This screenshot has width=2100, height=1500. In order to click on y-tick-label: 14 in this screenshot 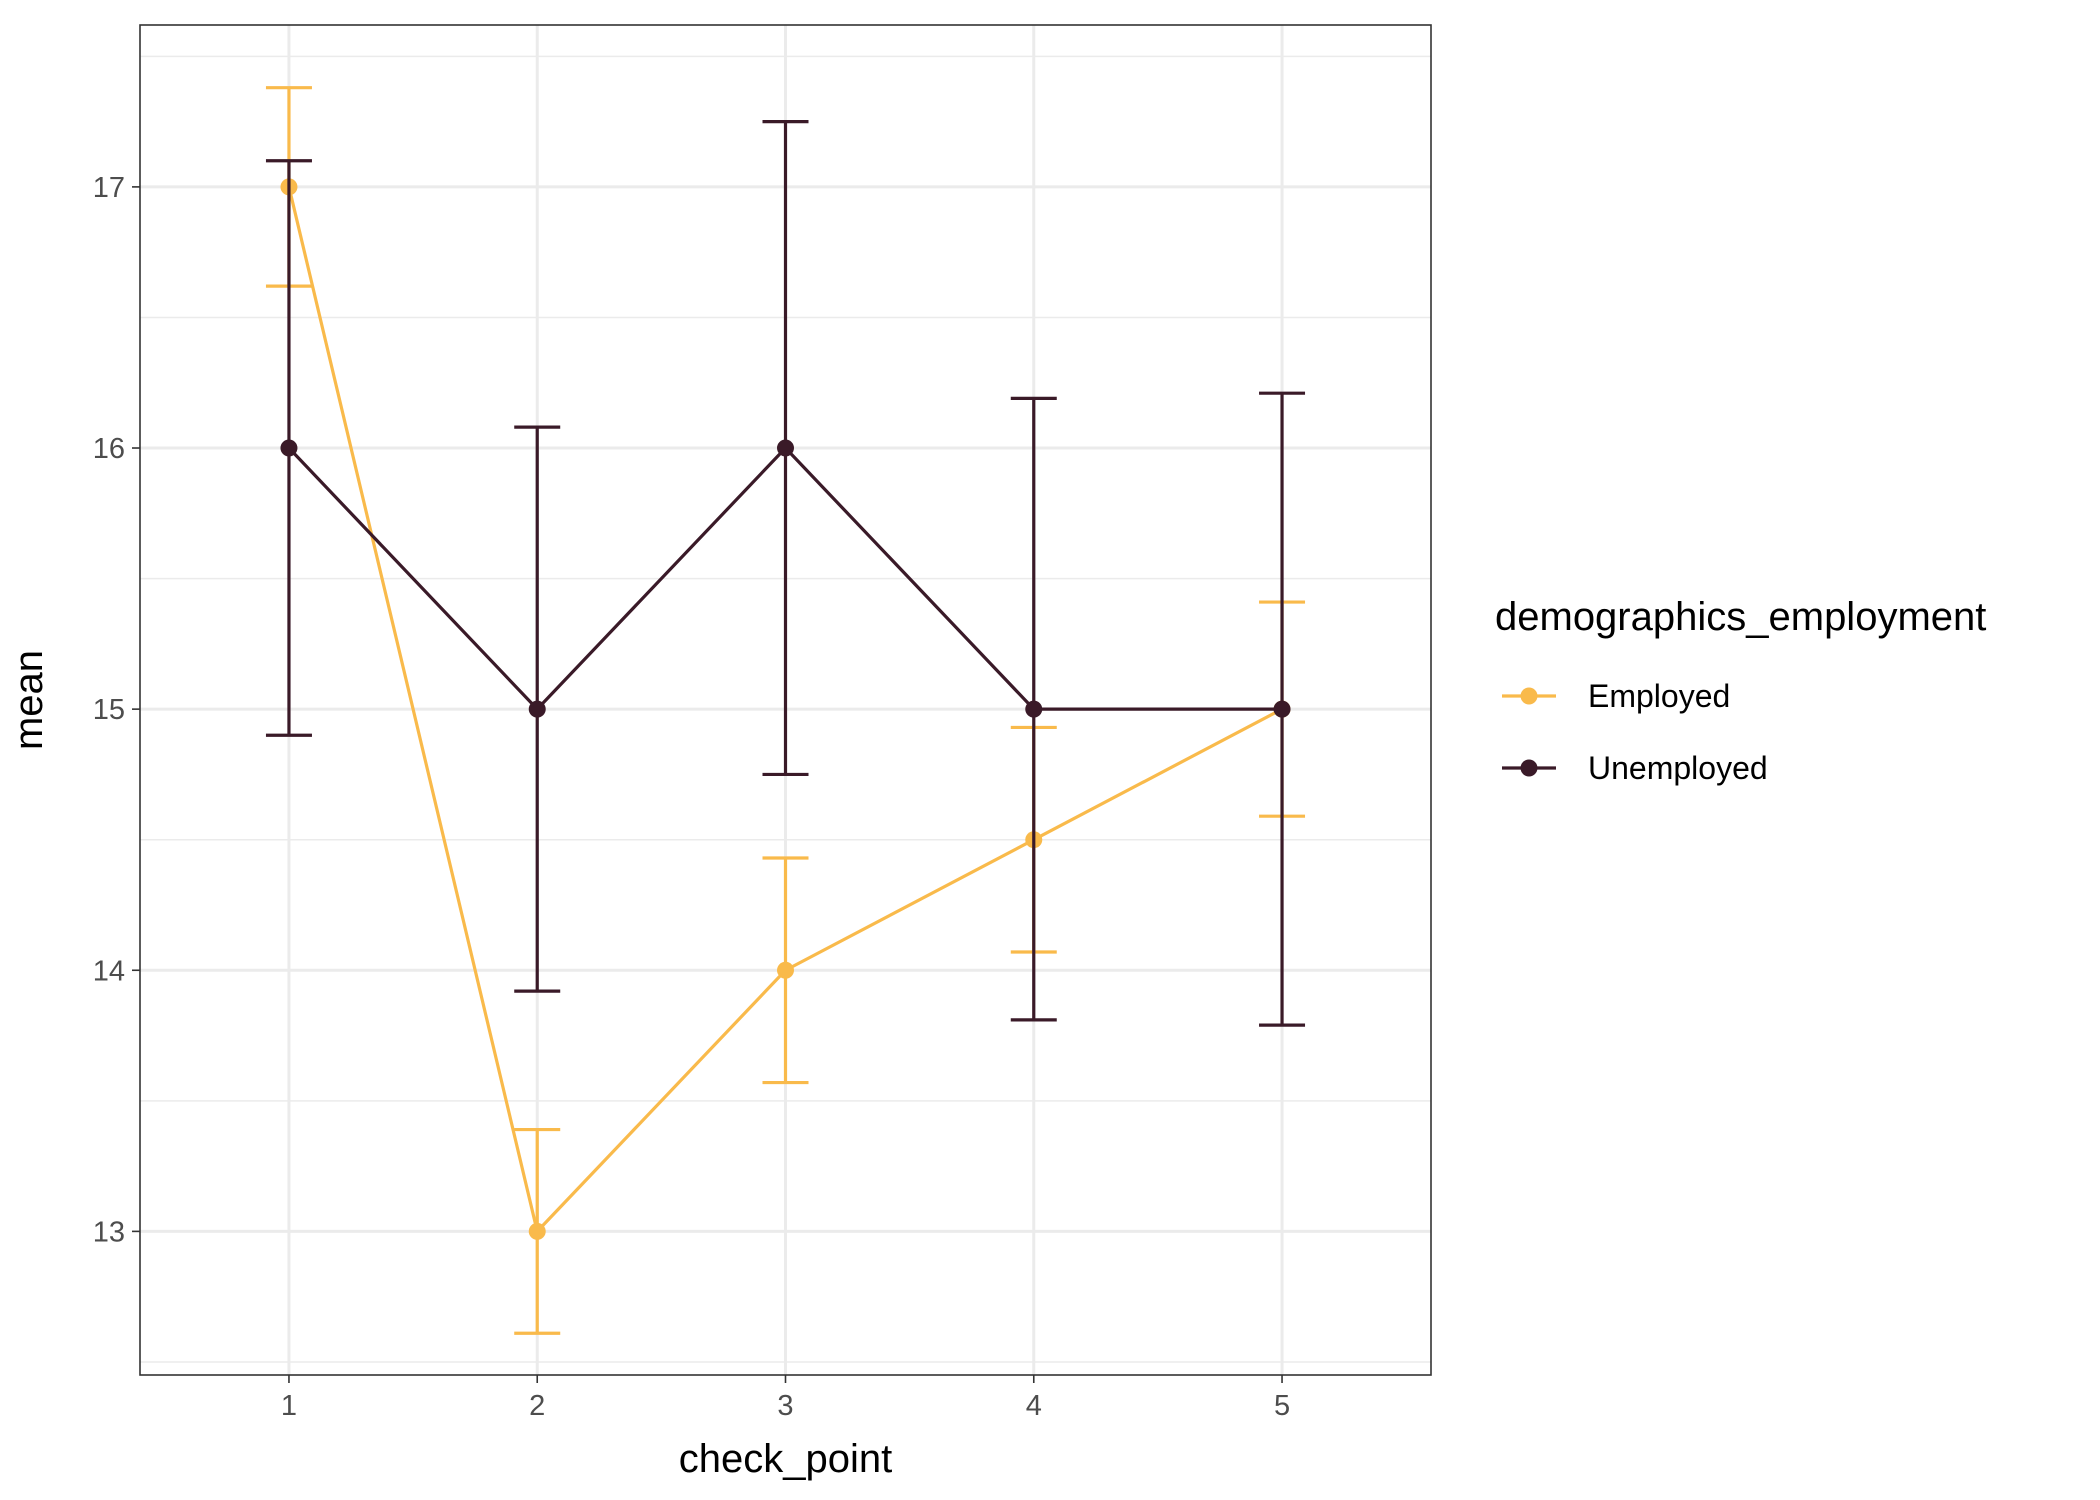, I will do `click(109, 971)`.